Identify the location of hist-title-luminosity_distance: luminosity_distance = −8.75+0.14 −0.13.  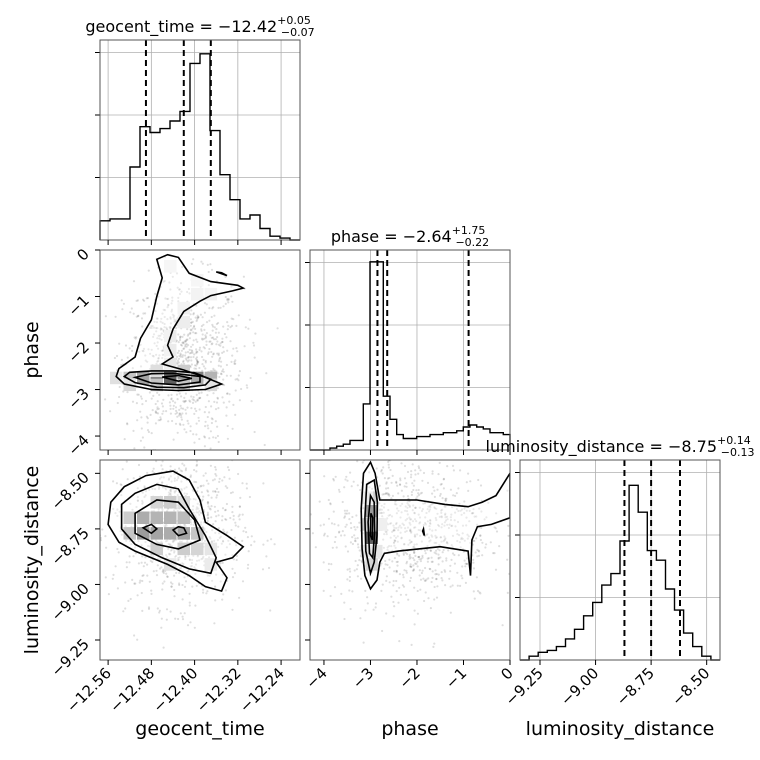
(620, 446).